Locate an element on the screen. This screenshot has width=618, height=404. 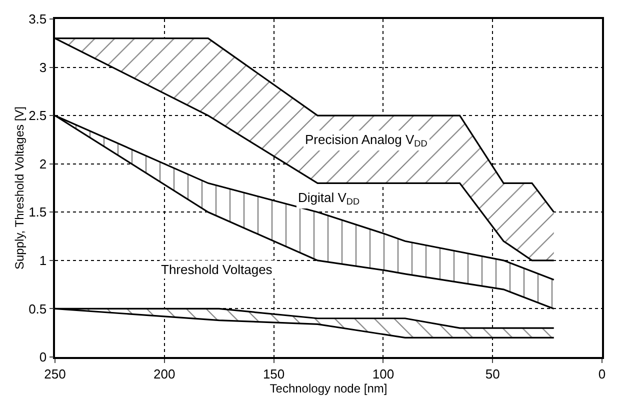
x-tick-label: 200 is located at coordinates (165, 374).